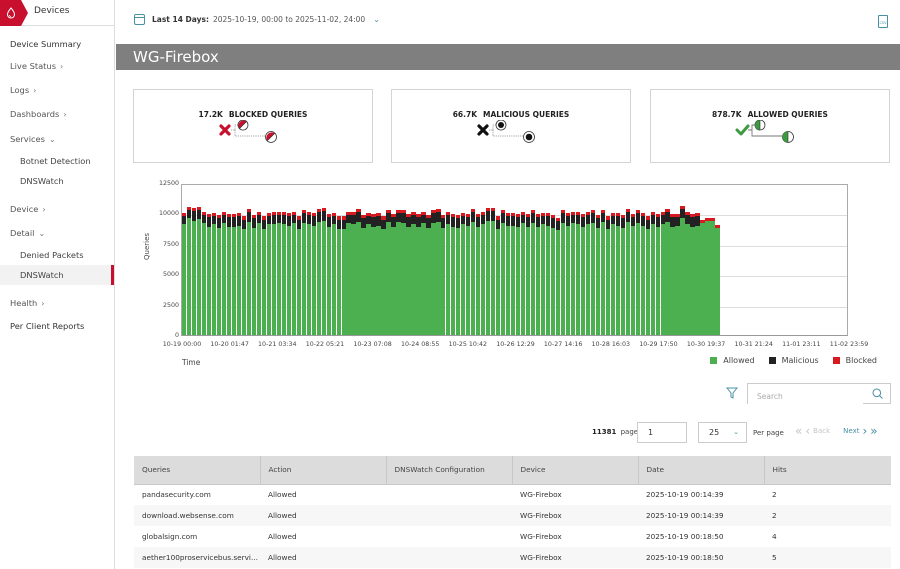 The image size is (900, 569). Describe the element at coordinates (851, 431) in the screenshot. I see `next-button: Next` at that location.